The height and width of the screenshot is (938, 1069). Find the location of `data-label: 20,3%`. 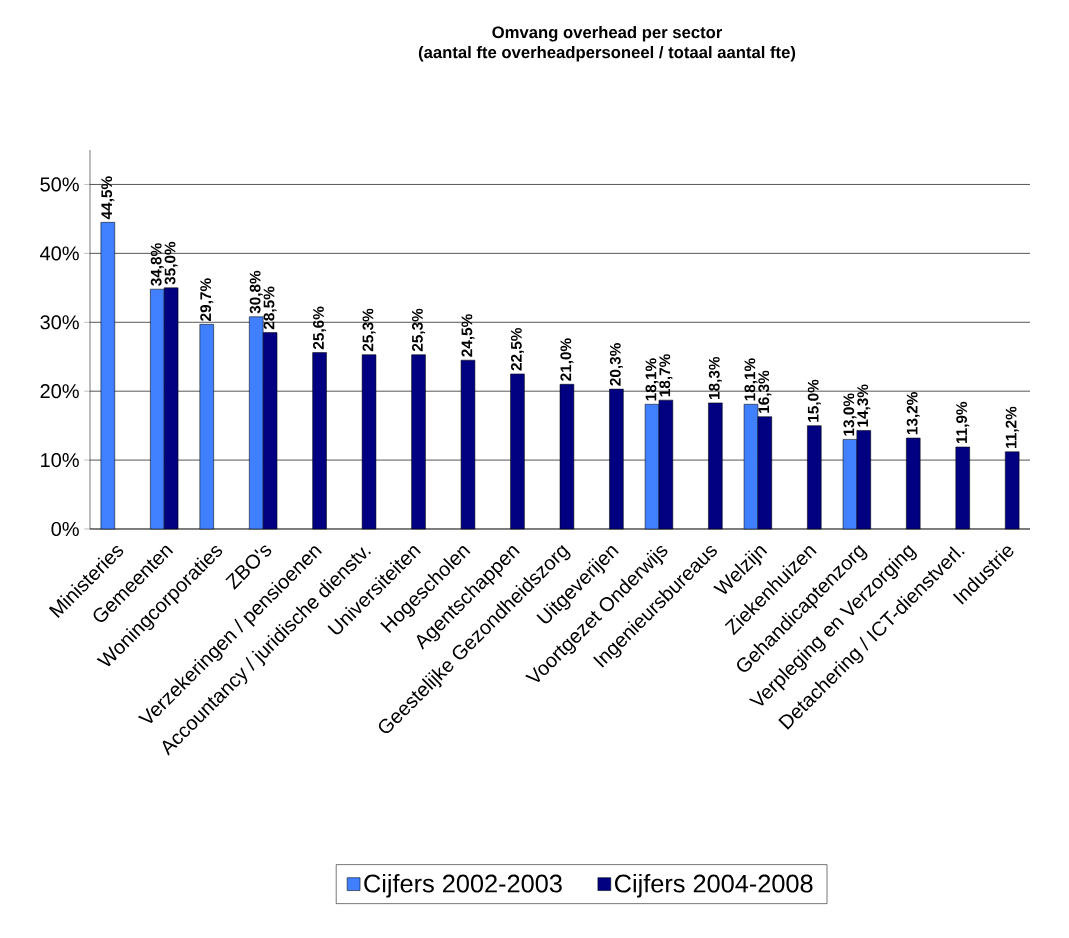

data-label: 20,3% is located at coordinates (616, 364).